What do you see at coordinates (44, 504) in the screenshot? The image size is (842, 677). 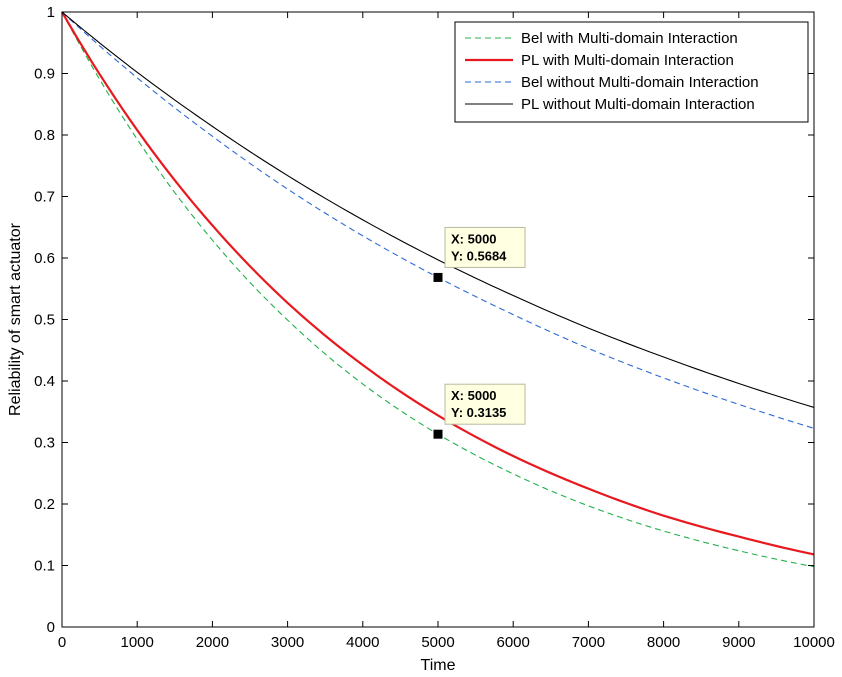 I see `y-tick-label: 0.2` at bounding box center [44, 504].